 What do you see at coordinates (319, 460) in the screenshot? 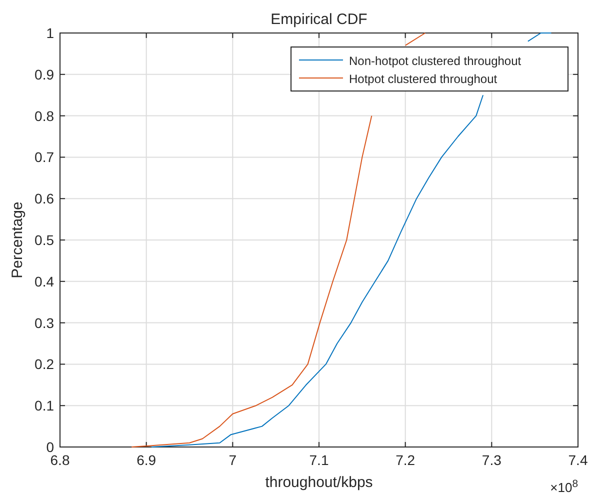
I see `x-tick-label: 7.1` at bounding box center [319, 460].